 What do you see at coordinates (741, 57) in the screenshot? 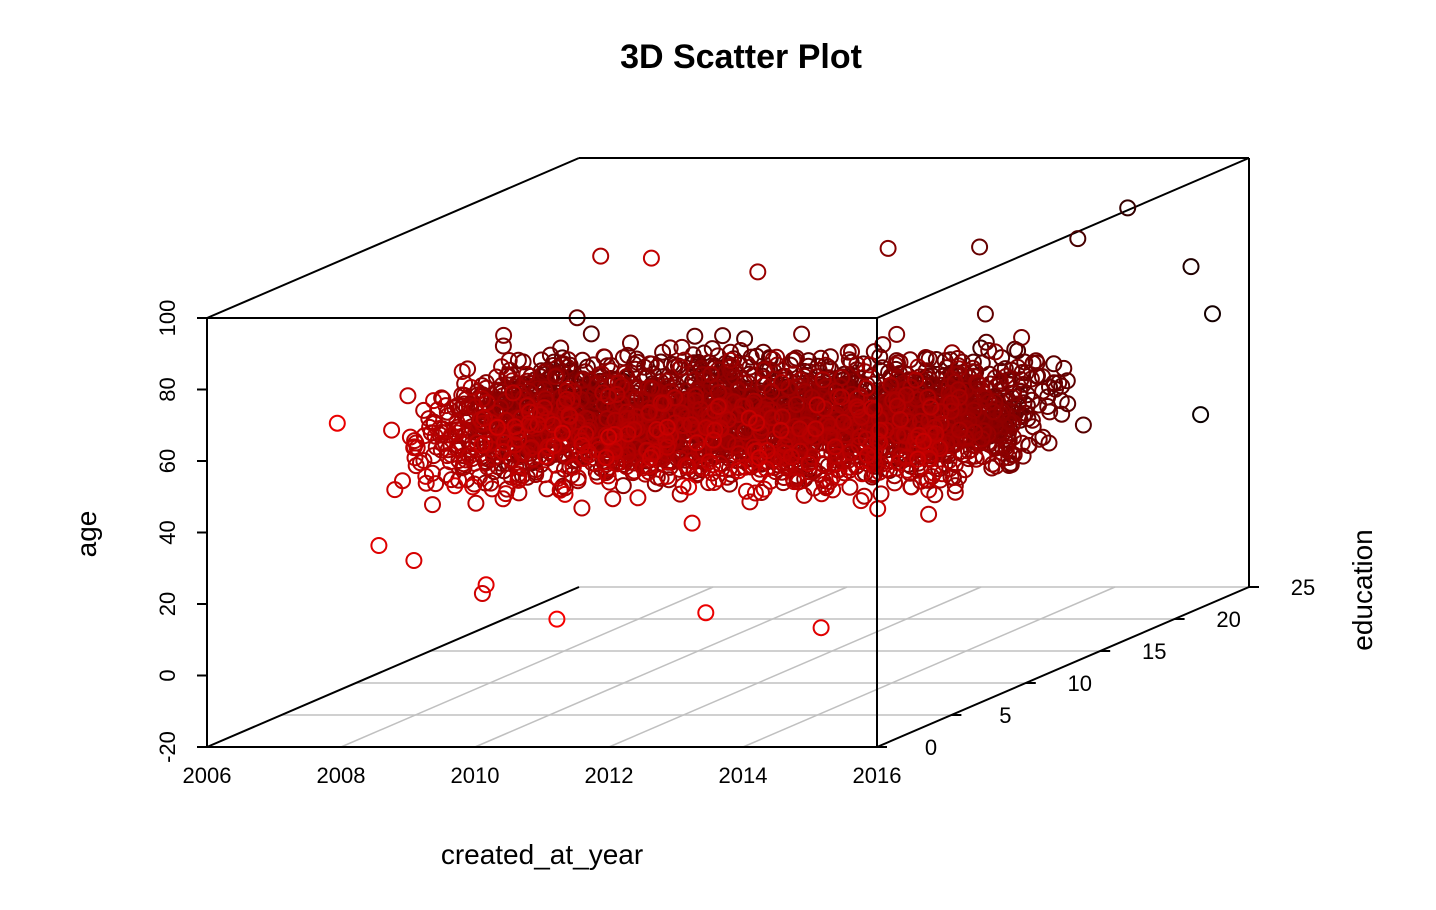
I see `chart-title: 3D Scatter Plot` at bounding box center [741, 57].